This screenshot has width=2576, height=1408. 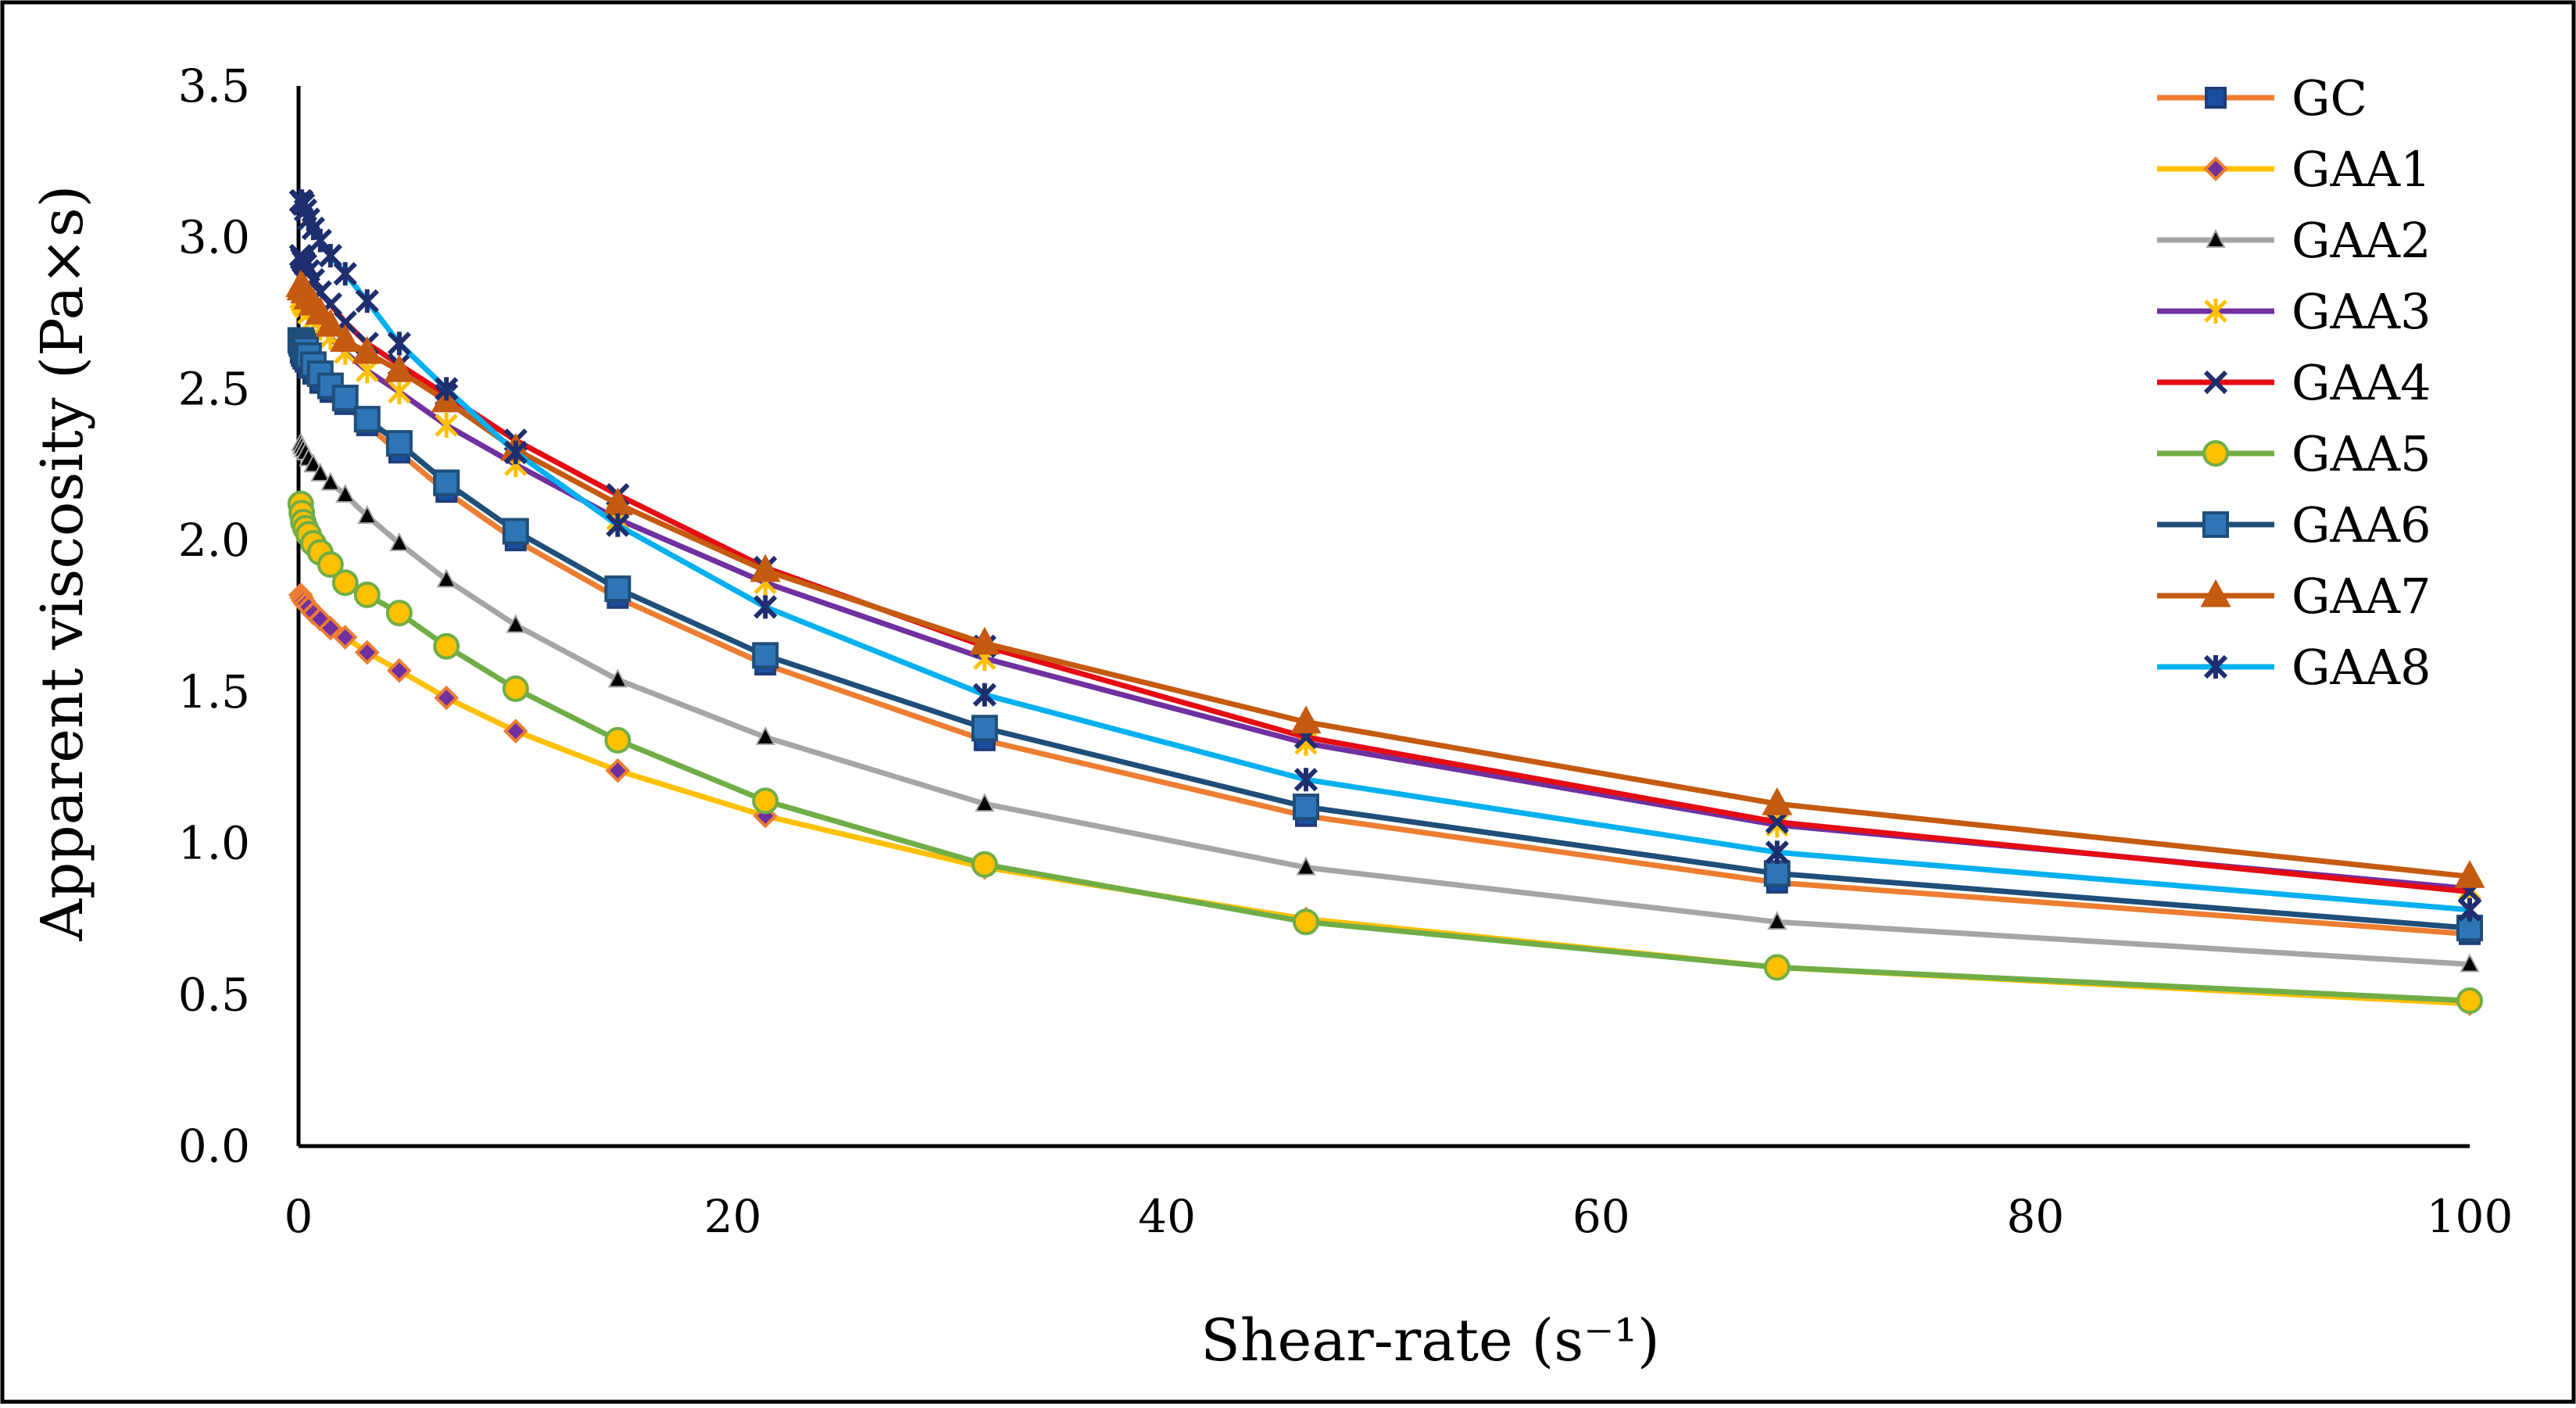 I want to click on legend-item: GAA5, so click(x=2294, y=453).